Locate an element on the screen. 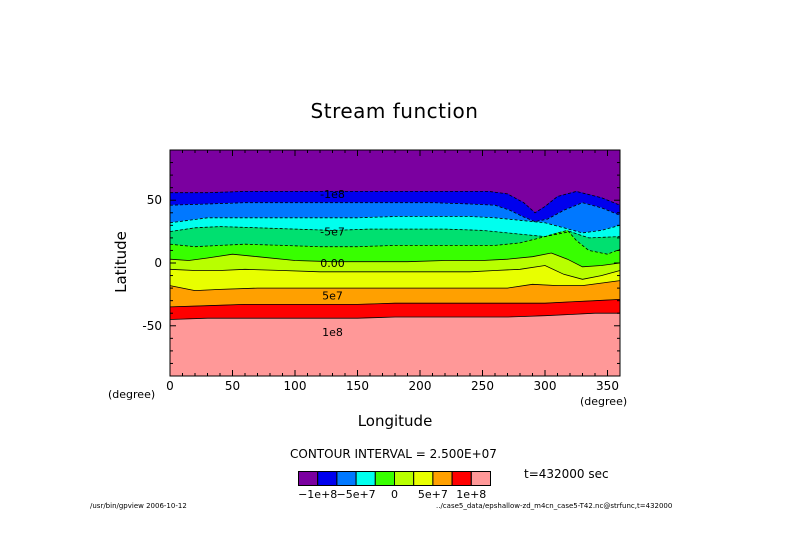  colorbar: −1e+8 −5e+7 0 5e+7 1e+8 is located at coordinates (395, 486).